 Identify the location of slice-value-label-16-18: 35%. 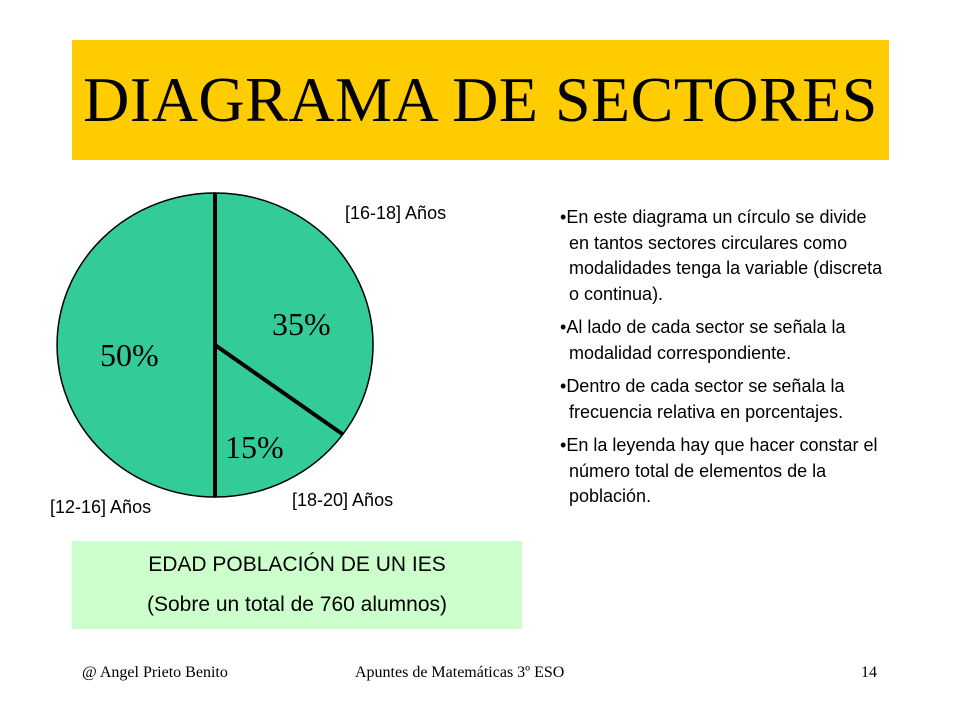
(301, 324).